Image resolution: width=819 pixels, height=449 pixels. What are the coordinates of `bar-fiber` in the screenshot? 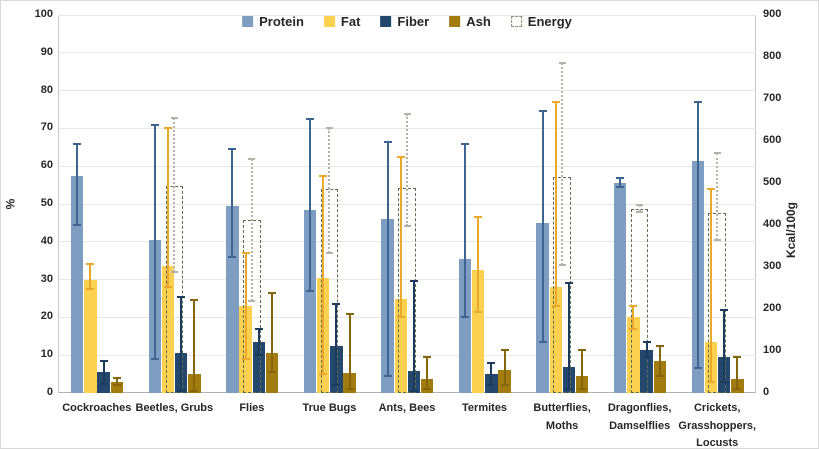 It's located at (646, 371).